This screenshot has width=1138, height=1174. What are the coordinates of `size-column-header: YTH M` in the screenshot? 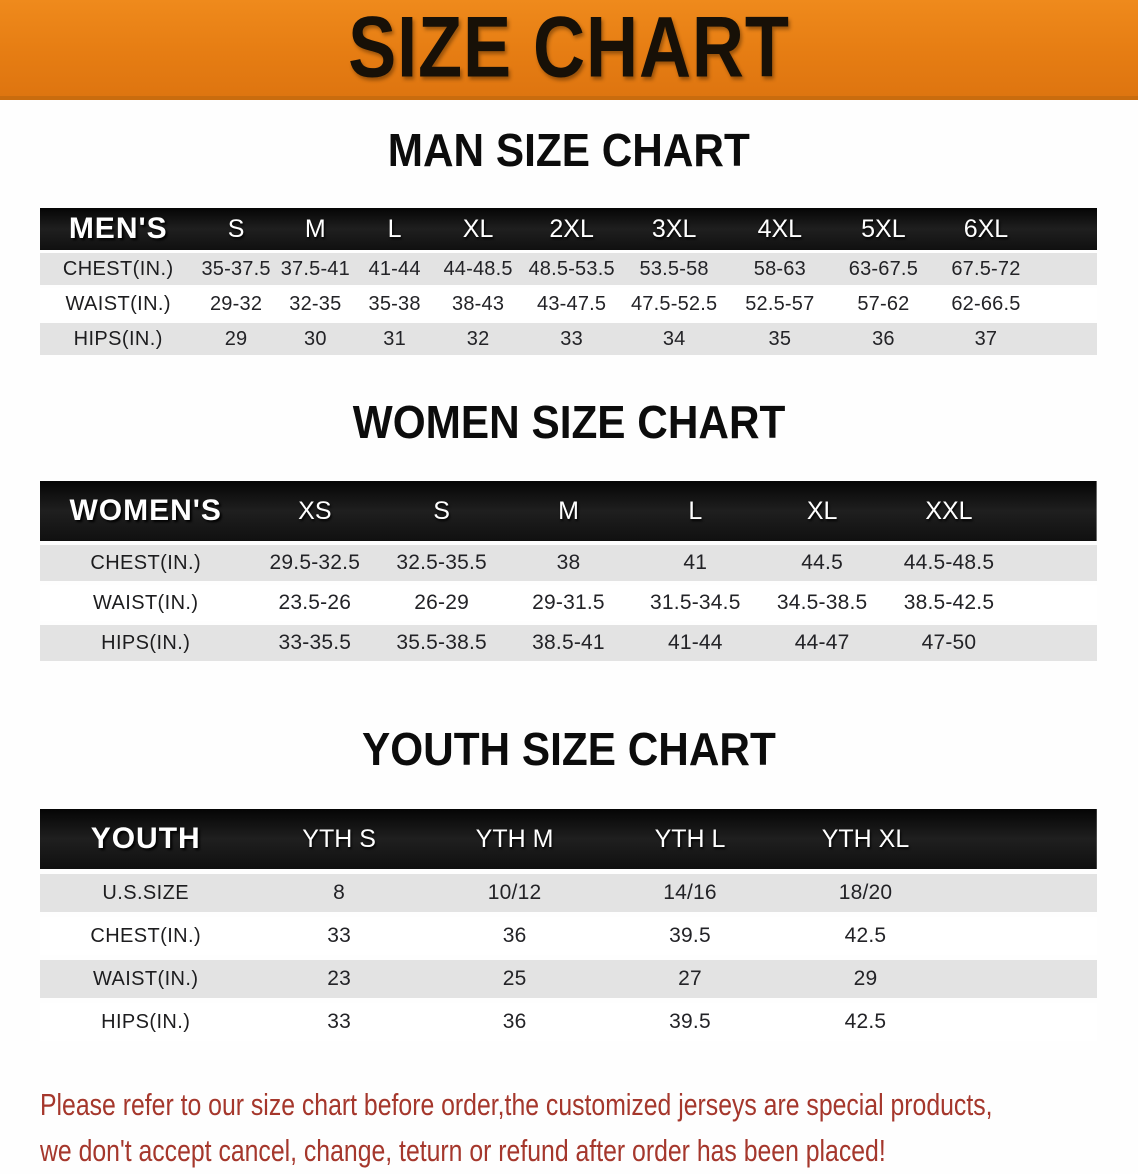 It's located at (514, 838).